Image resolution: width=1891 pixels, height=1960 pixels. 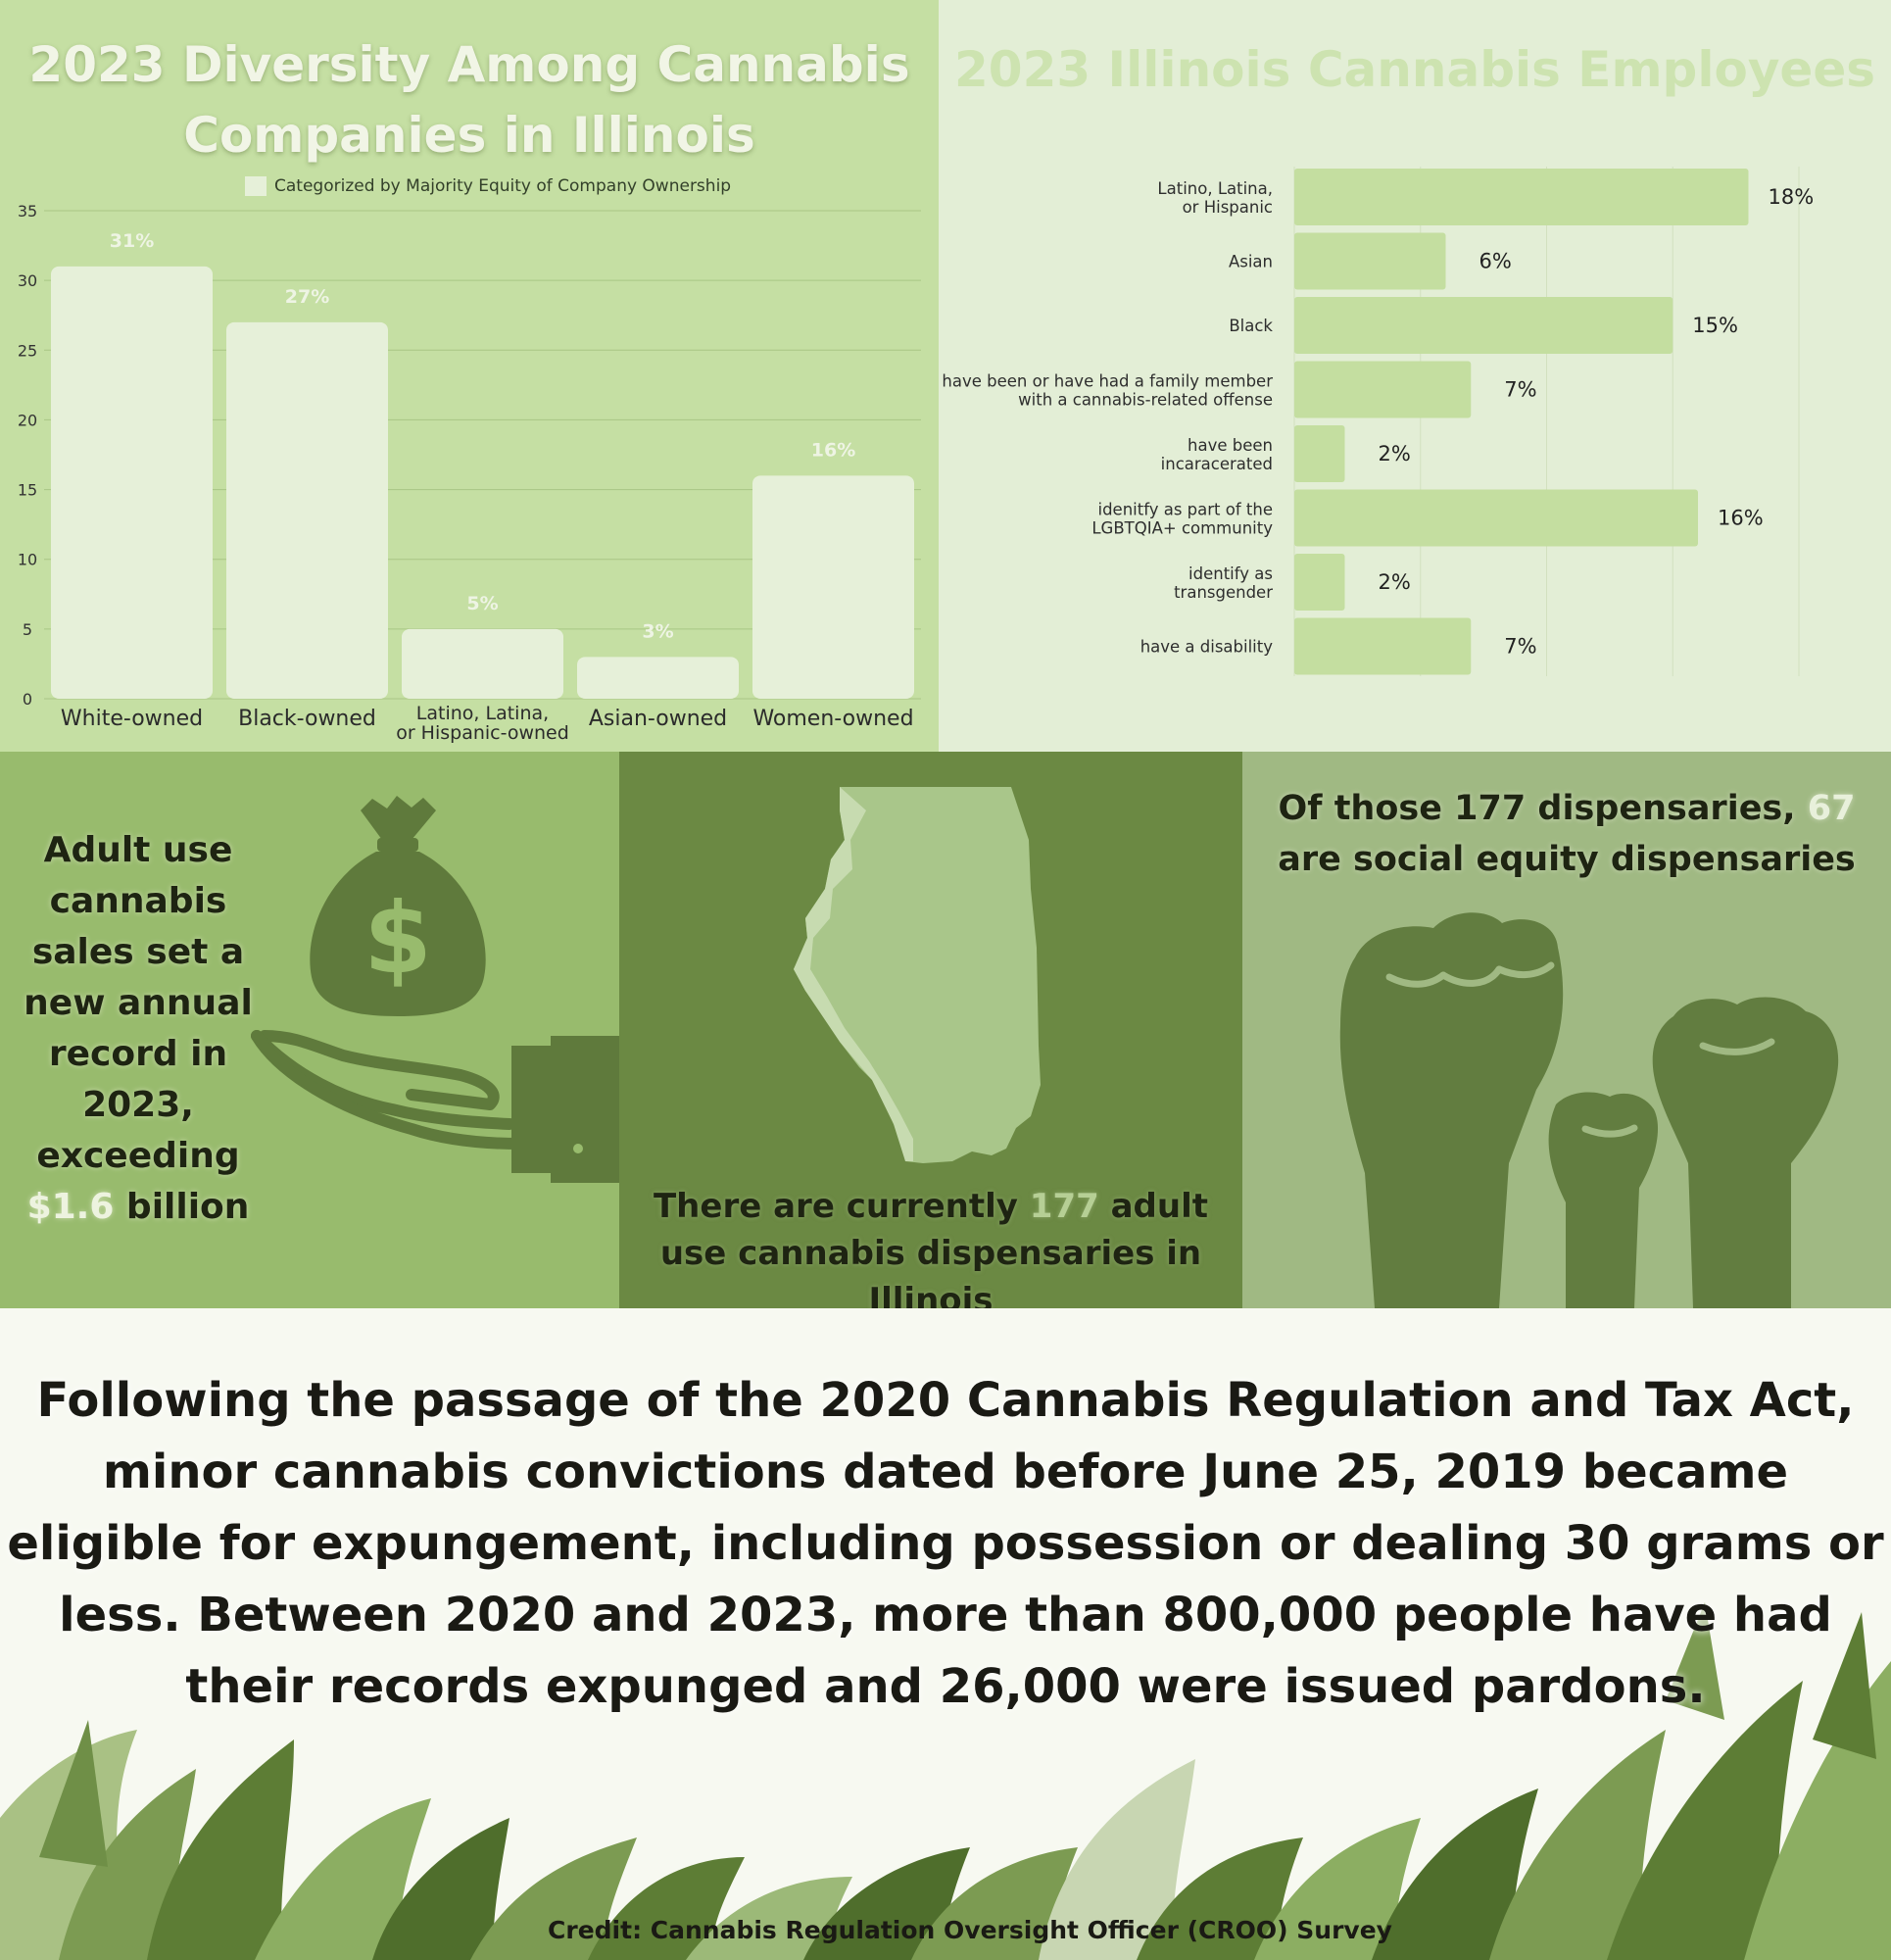 I want to click on sales-text-end: billion, so click(x=182, y=1207).